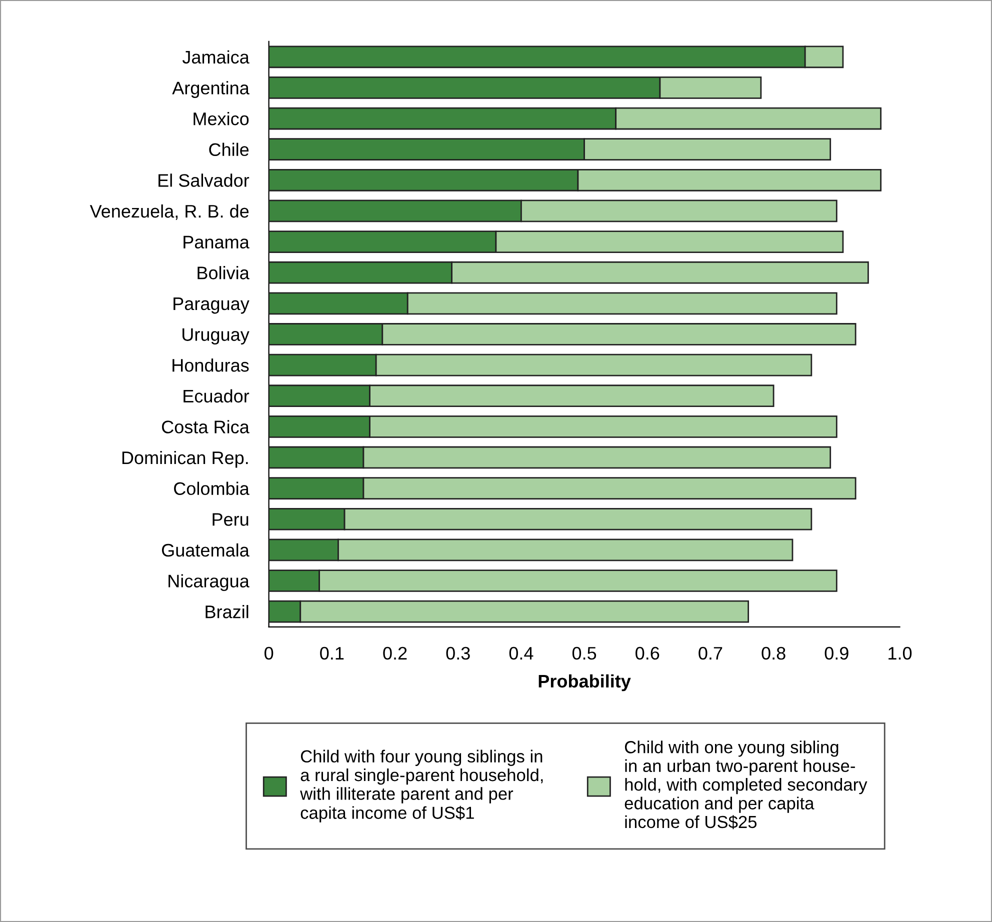  What do you see at coordinates (395, 653) in the screenshot?
I see `x-tick-label: 0.2` at bounding box center [395, 653].